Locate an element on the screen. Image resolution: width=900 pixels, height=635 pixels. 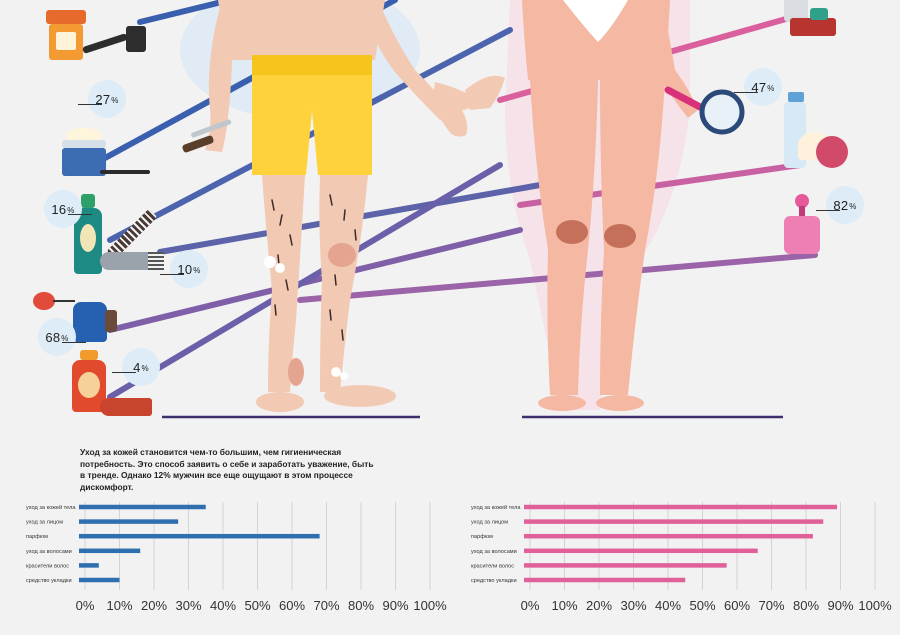
perfume-bottle-icon is located at coordinates (802, 225).